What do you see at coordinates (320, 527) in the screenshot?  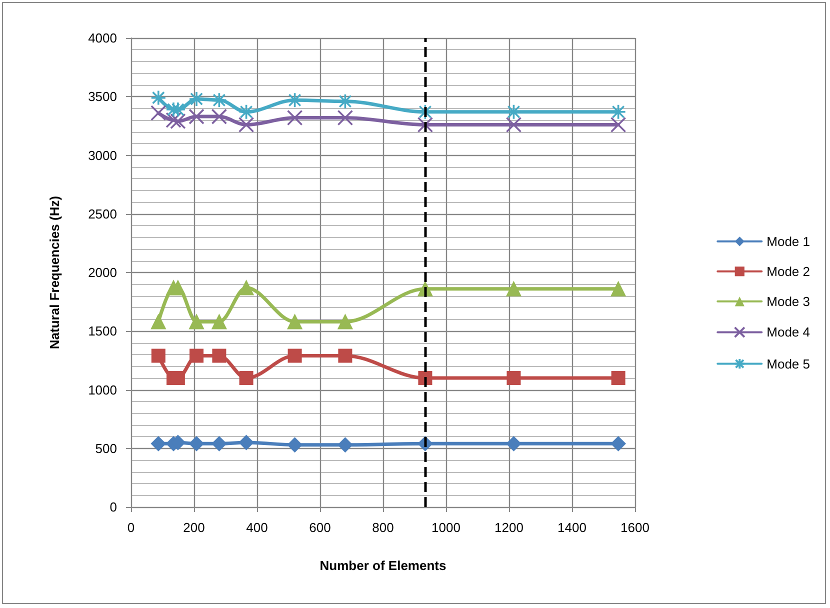 I see `x-tick-label: 600` at bounding box center [320, 527].